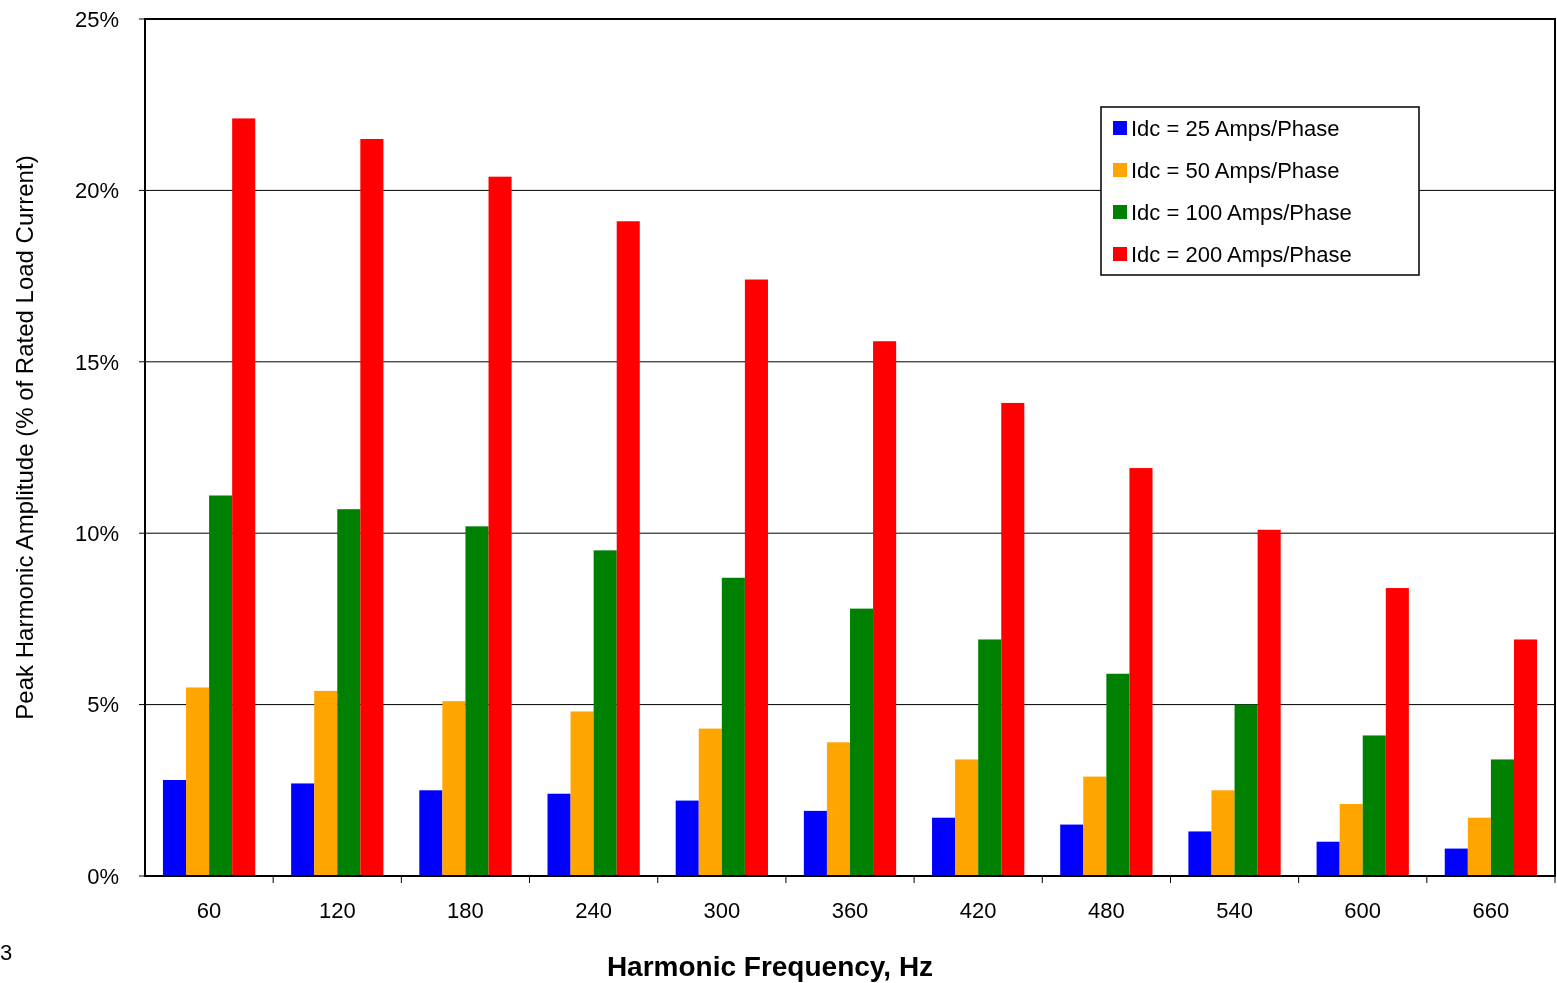 The height and width of the screenshot is (983, 1557). I want to click on legend-label: Idc = 200 Amps/Phase, so click(1241, 254).